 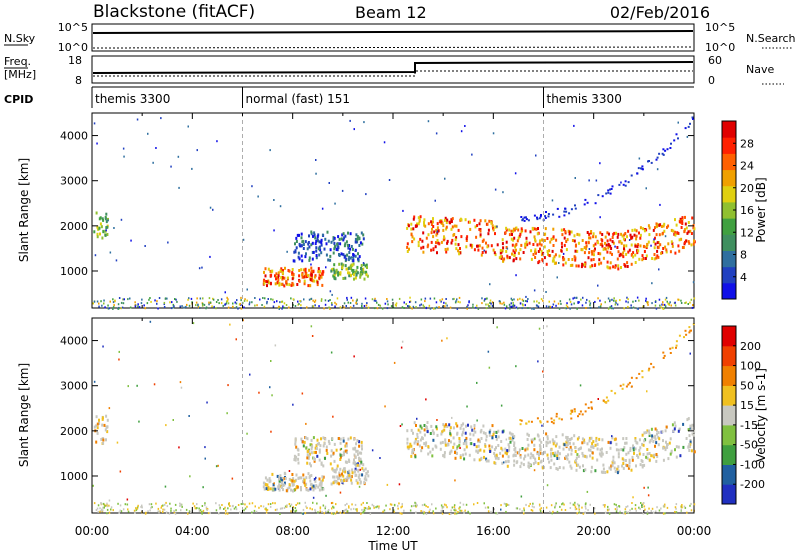 What do you see at coordinates (92, 531) in the screenshot?
I see `x-tick-label: 00:00` at bounding box center [92, 531].